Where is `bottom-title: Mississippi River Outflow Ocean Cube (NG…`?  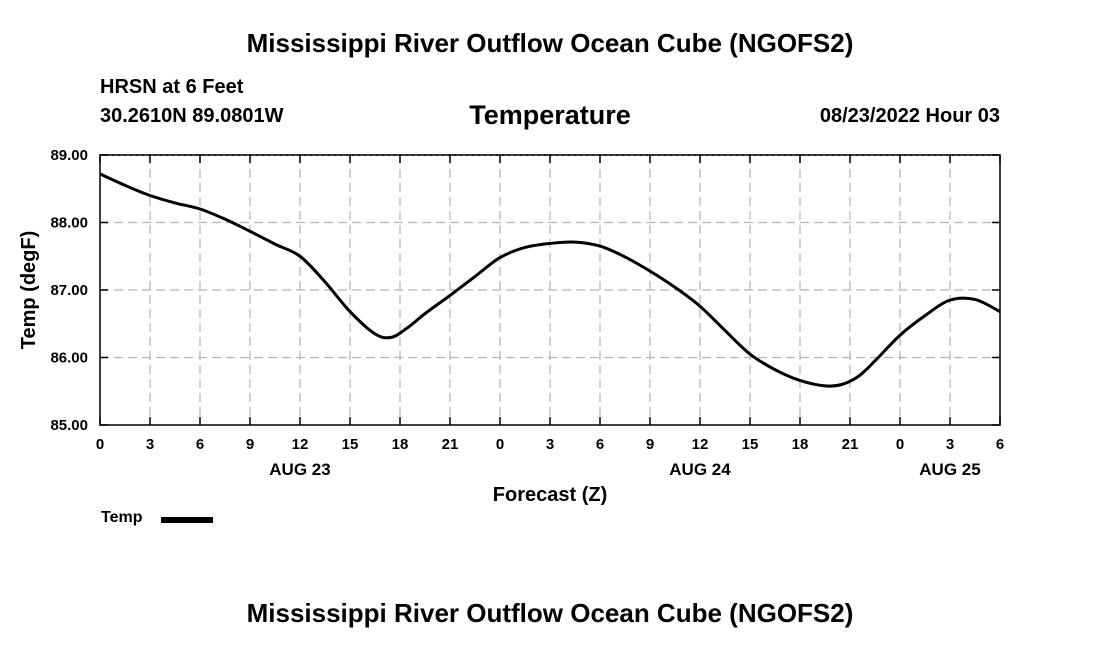
bottom-title: Mississippi River Outflow Ocean Cube (NG… is located at coordinates (550, 613).